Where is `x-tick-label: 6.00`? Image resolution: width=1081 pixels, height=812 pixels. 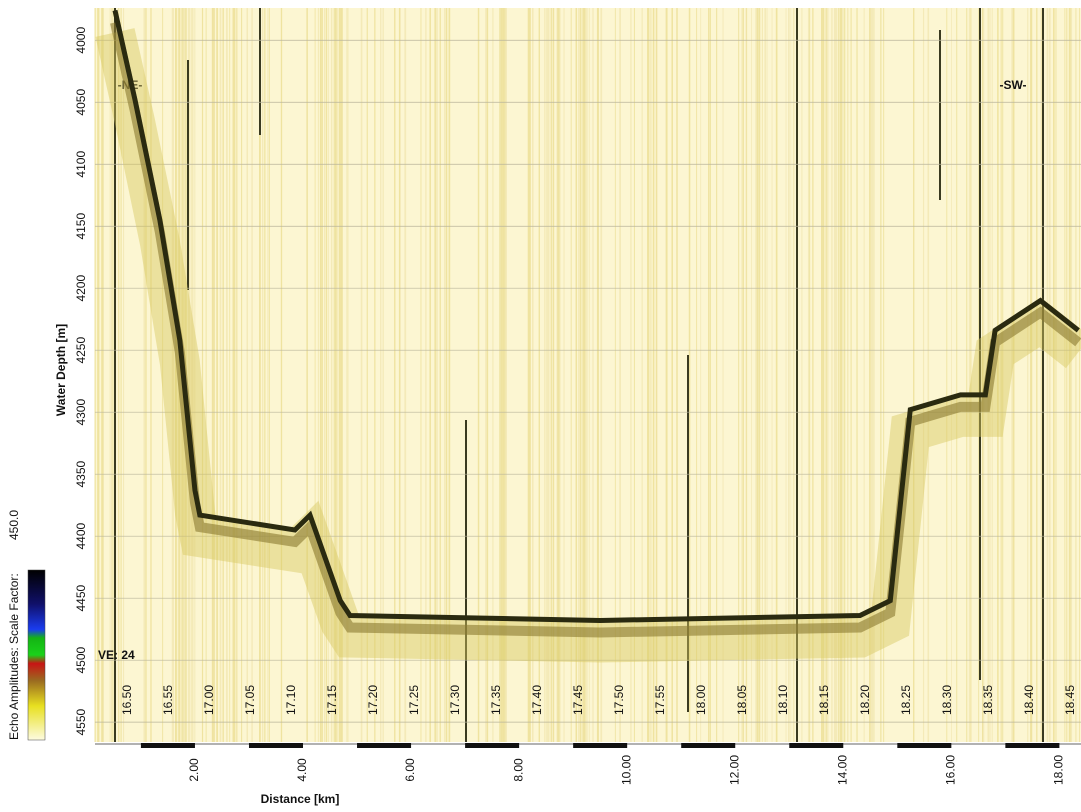
x-tick-label: 6.00 is located at coordinates (410, 770).